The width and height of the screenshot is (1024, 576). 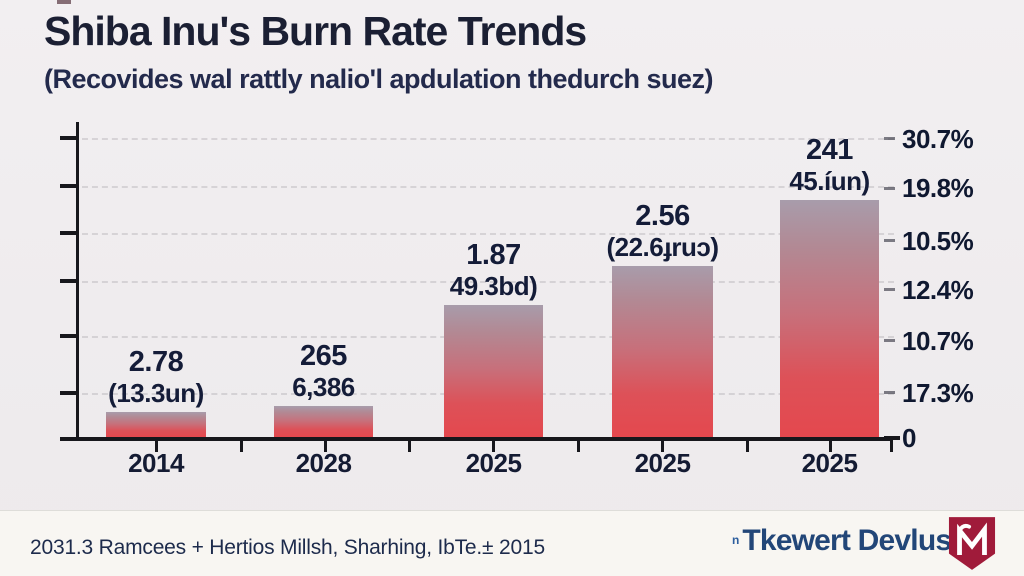 I want to click on bar-value-label: 241 45.íun), so click(x=830, y=165).